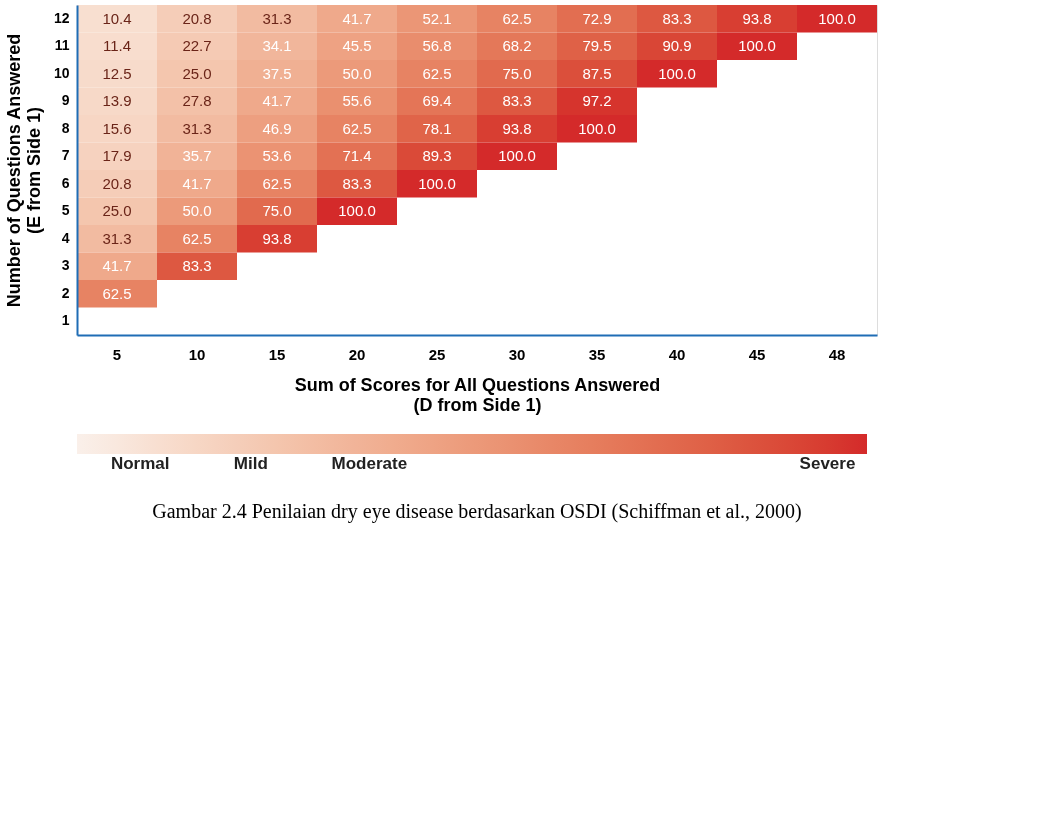  I want to click on x-tick-label: 48, so click(837, 354).